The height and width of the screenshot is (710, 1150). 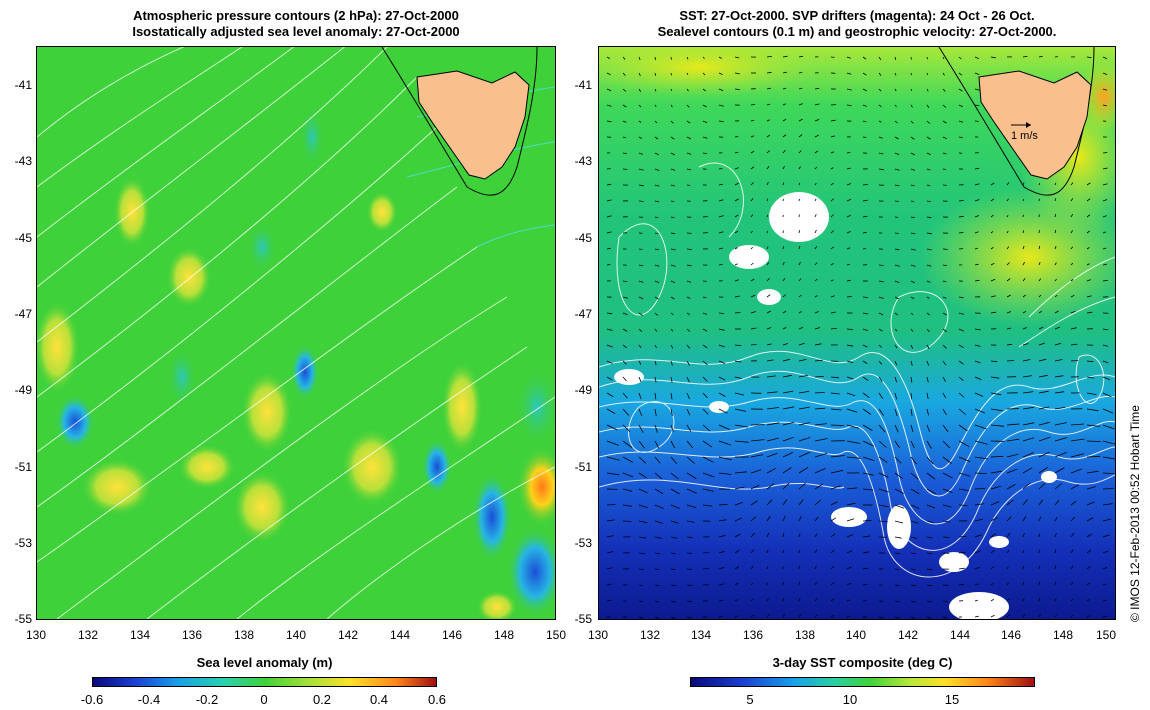 What do you see at coordinates (583, 619) in the screenshot?
I see `right-y-tick: -55` at bounding box center [583, 619].